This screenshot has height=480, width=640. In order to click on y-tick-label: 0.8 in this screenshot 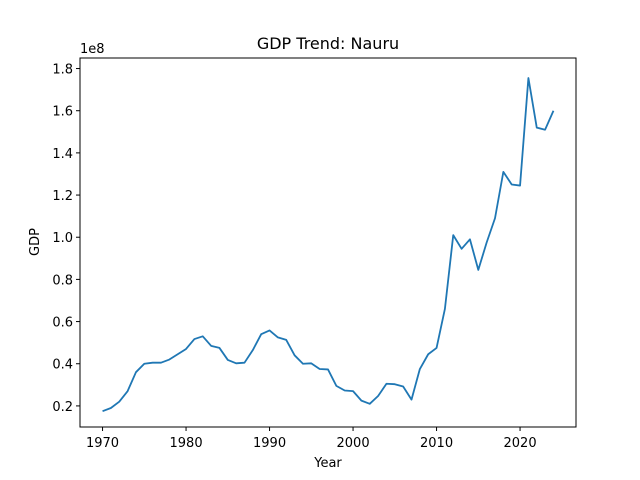, I will do `click(62, 280)`.